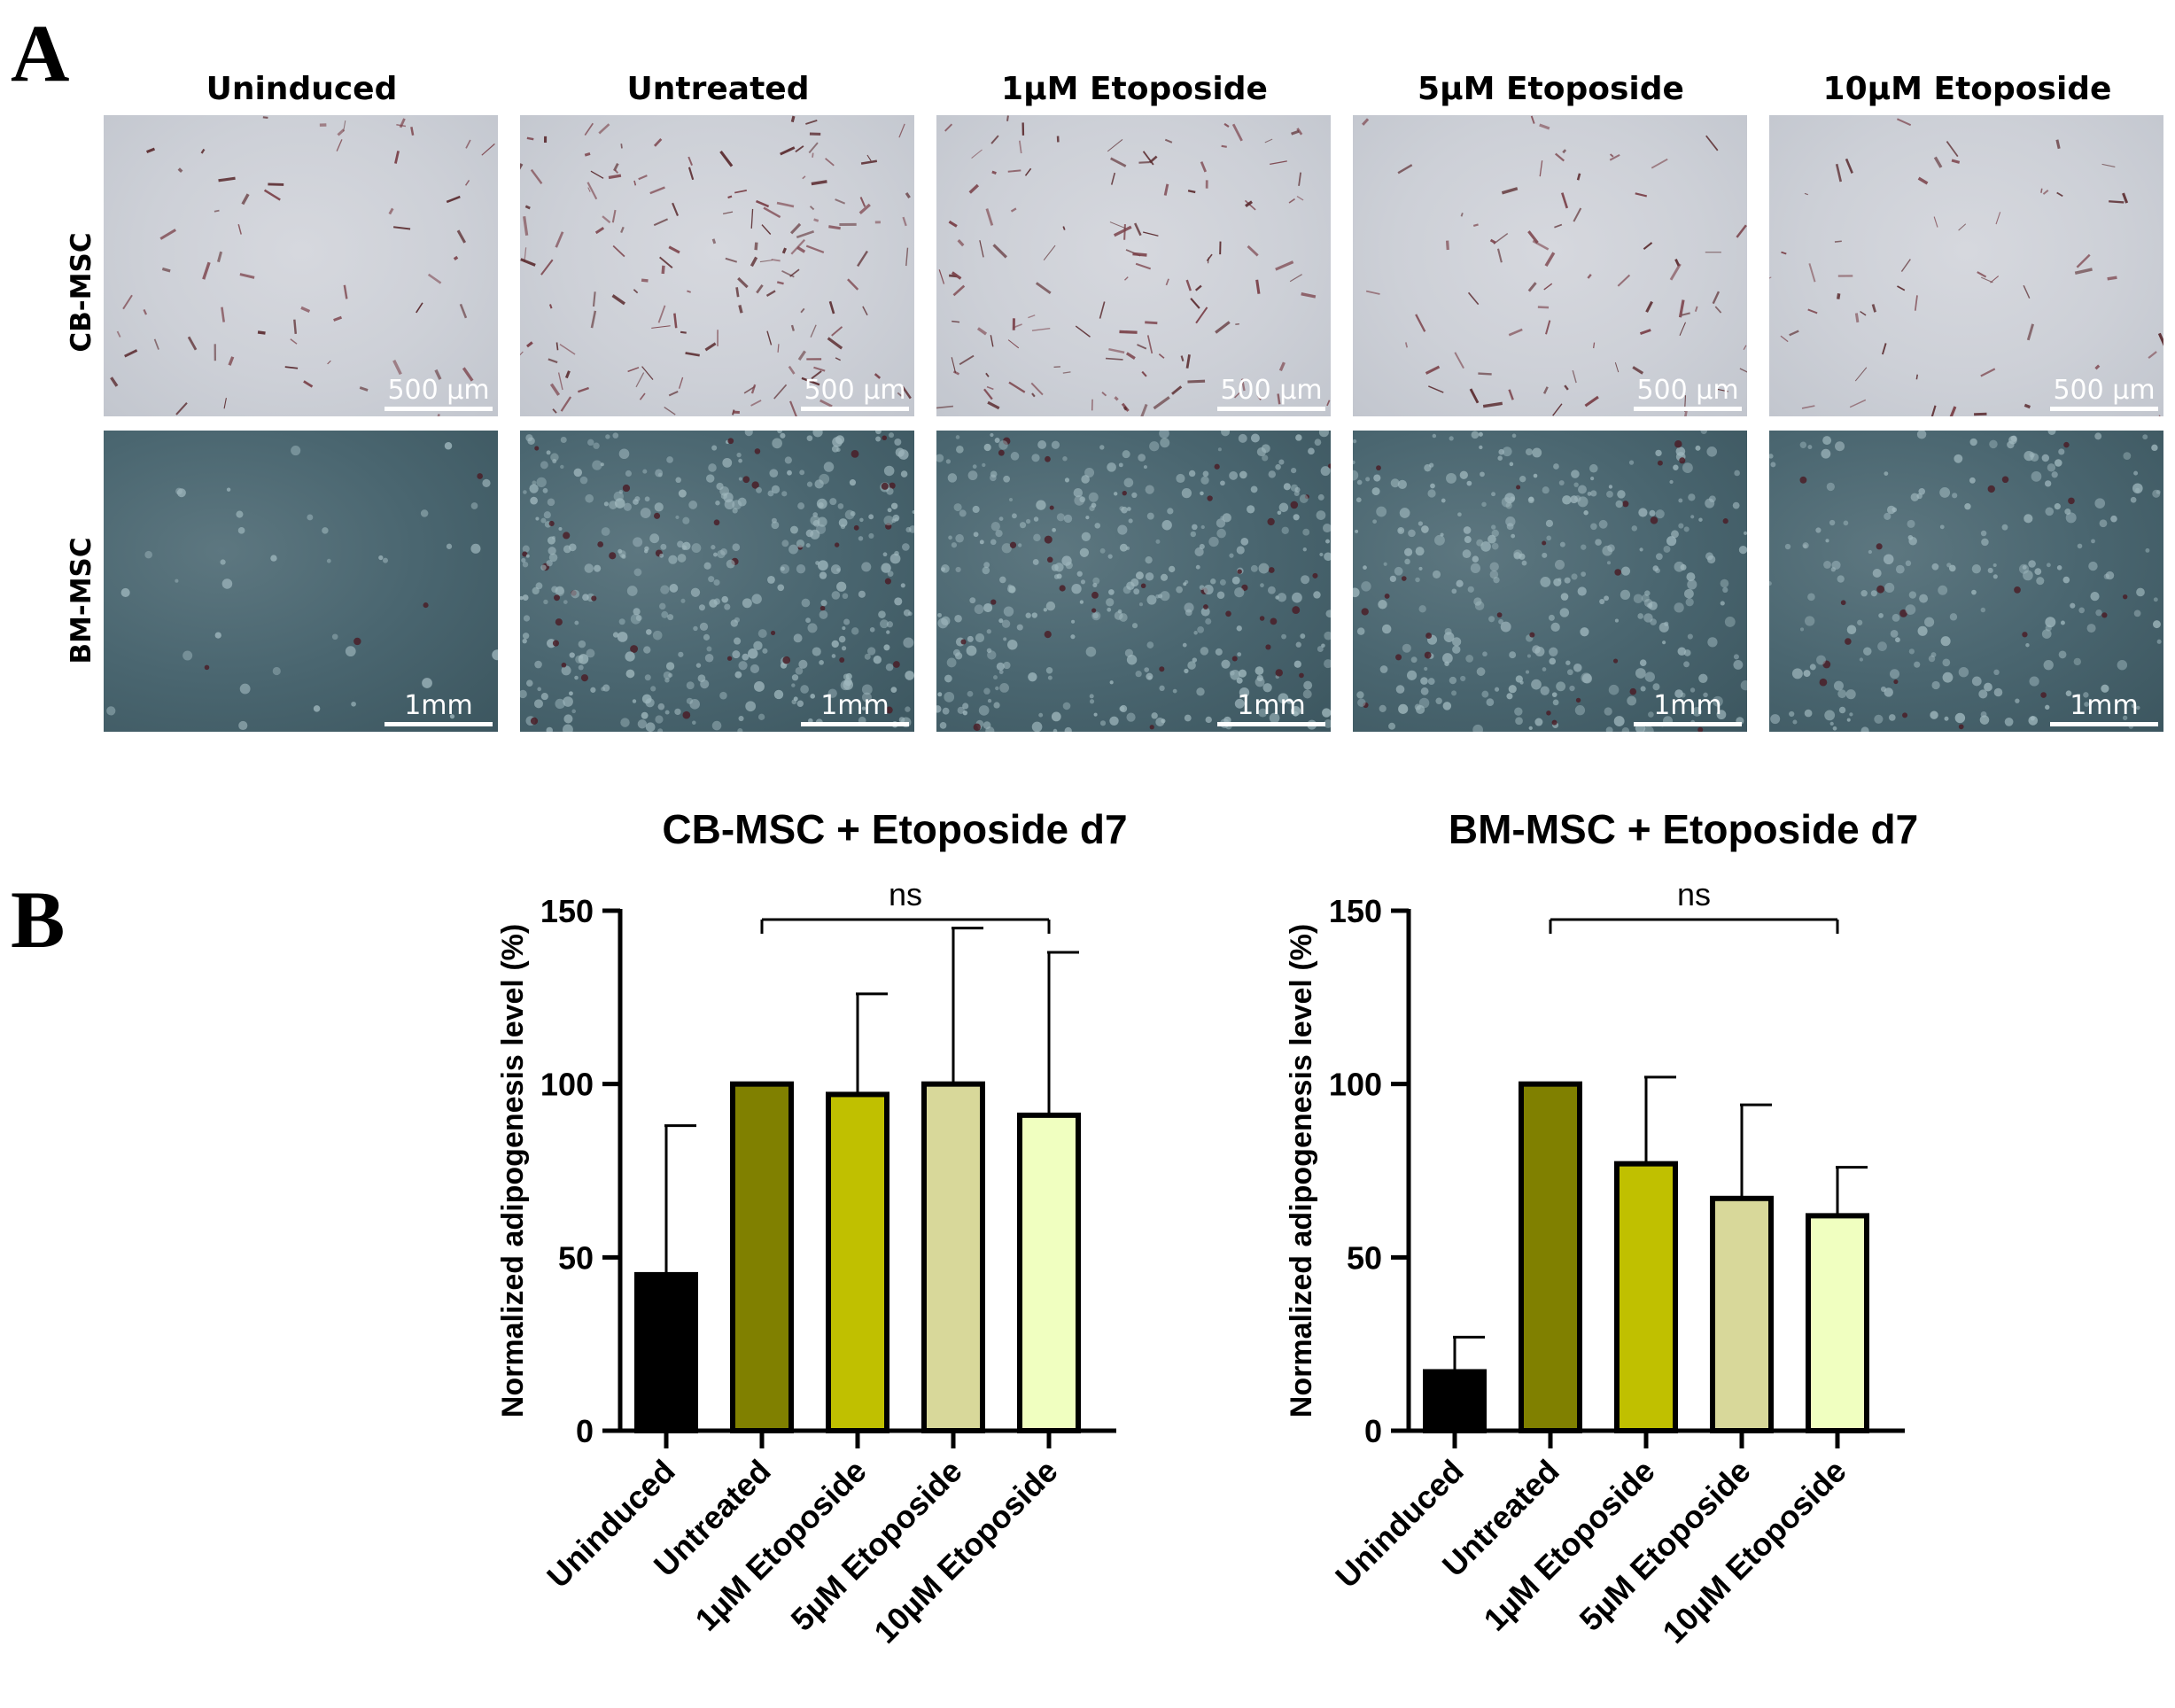 The height and width of the screenshot is (1708, 2175). What do you see at coordinates (1400, 1524) in the screenshot?
I see `x-tick-label: Uninduced` at bounding box center [1400, 1524].